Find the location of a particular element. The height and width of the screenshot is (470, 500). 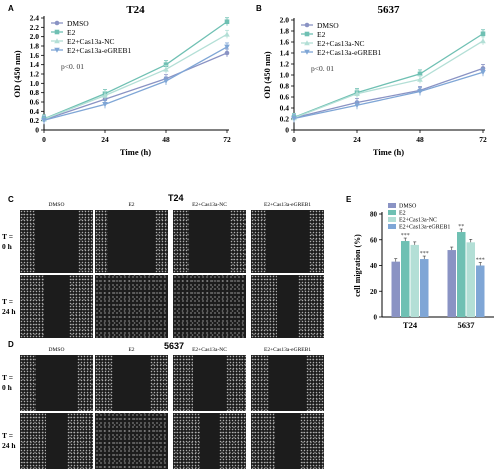

y-tick-label: 0.2 is located at coordinates (285, 119).